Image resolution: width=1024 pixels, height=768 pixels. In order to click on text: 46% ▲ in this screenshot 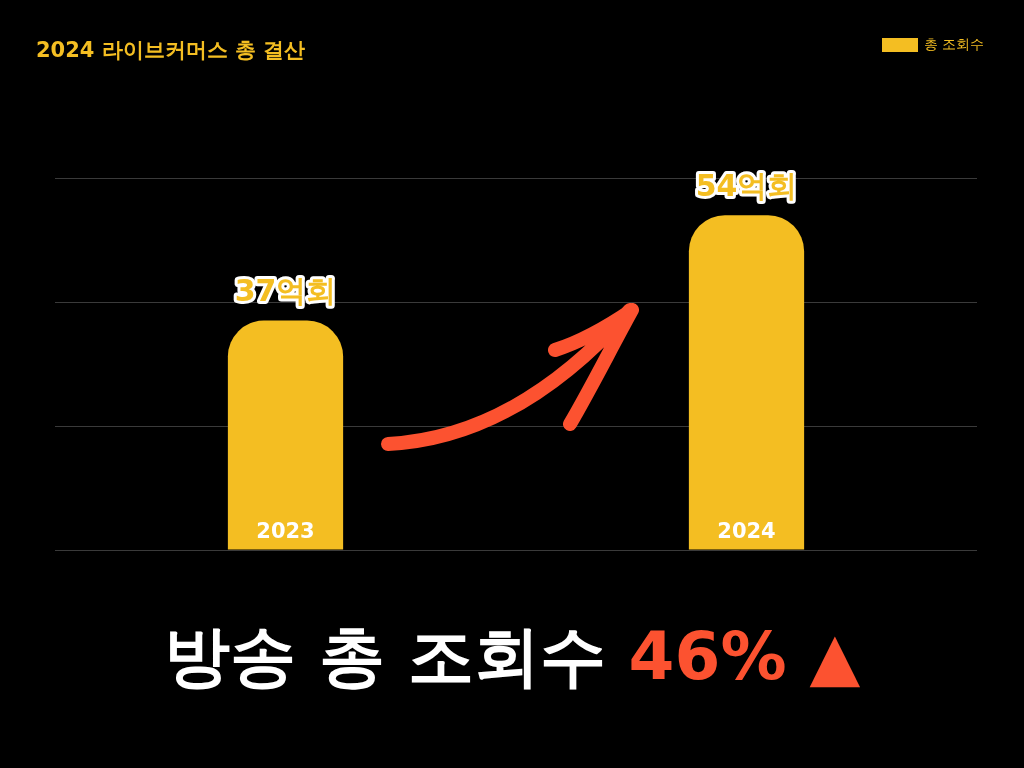, I will do `click(744, 656)`.